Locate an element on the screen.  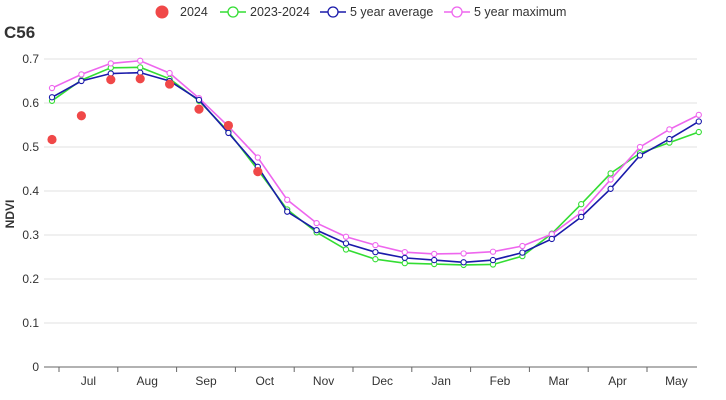
x-tick-label: Sep is located at coordinates (206, 381).